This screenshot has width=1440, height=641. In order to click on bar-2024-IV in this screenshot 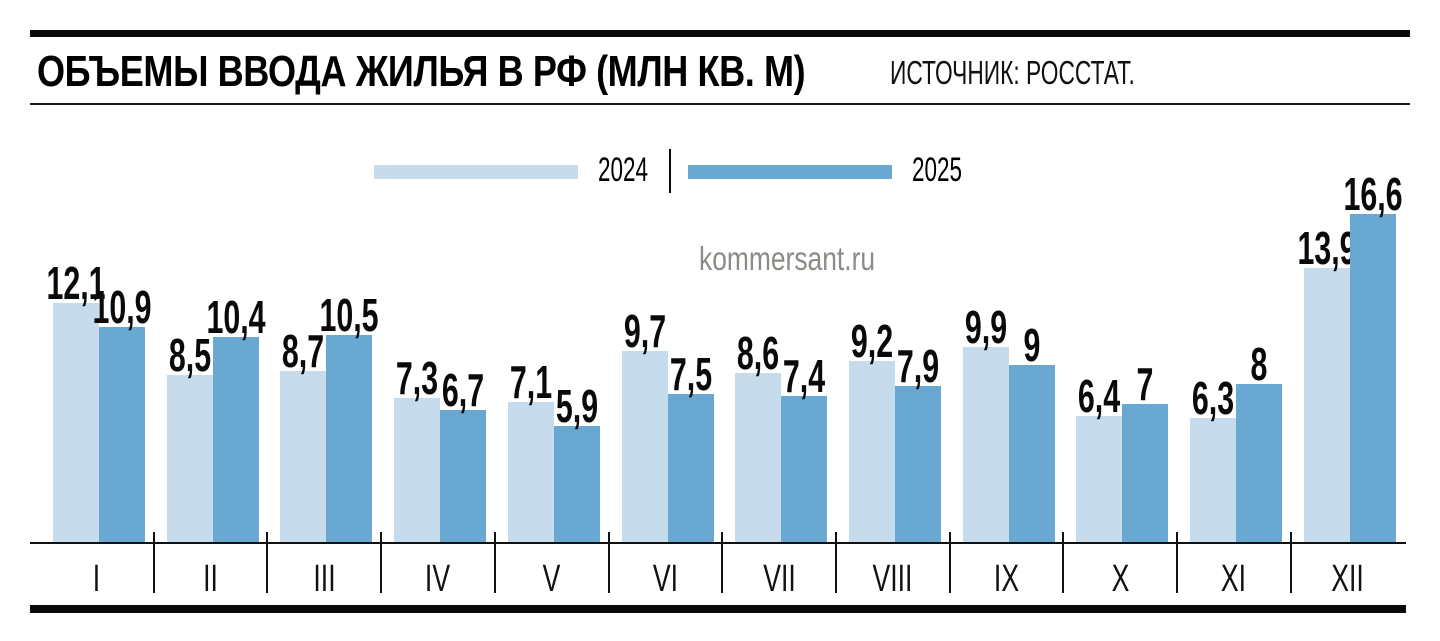, I will do `click(417, 470)`.